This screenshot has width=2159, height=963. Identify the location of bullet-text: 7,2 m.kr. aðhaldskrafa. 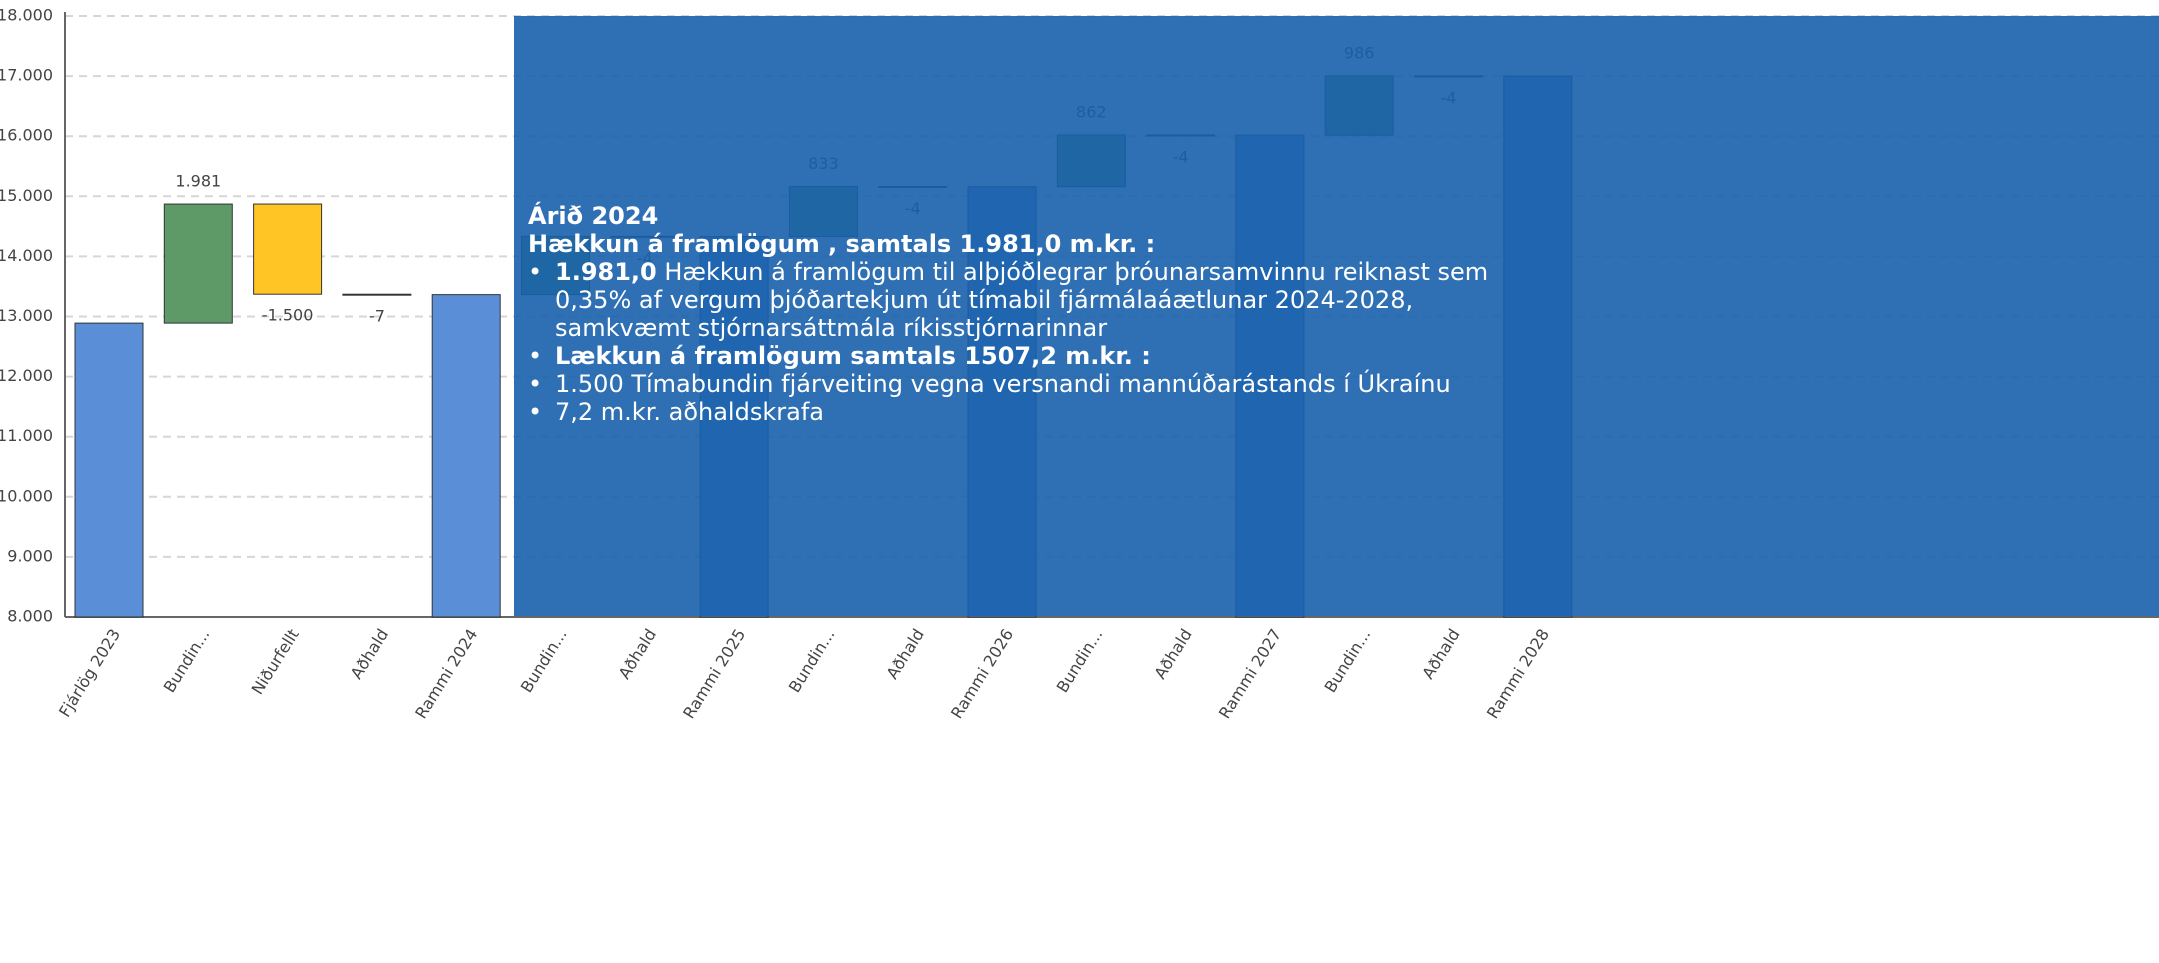
(689, 412).